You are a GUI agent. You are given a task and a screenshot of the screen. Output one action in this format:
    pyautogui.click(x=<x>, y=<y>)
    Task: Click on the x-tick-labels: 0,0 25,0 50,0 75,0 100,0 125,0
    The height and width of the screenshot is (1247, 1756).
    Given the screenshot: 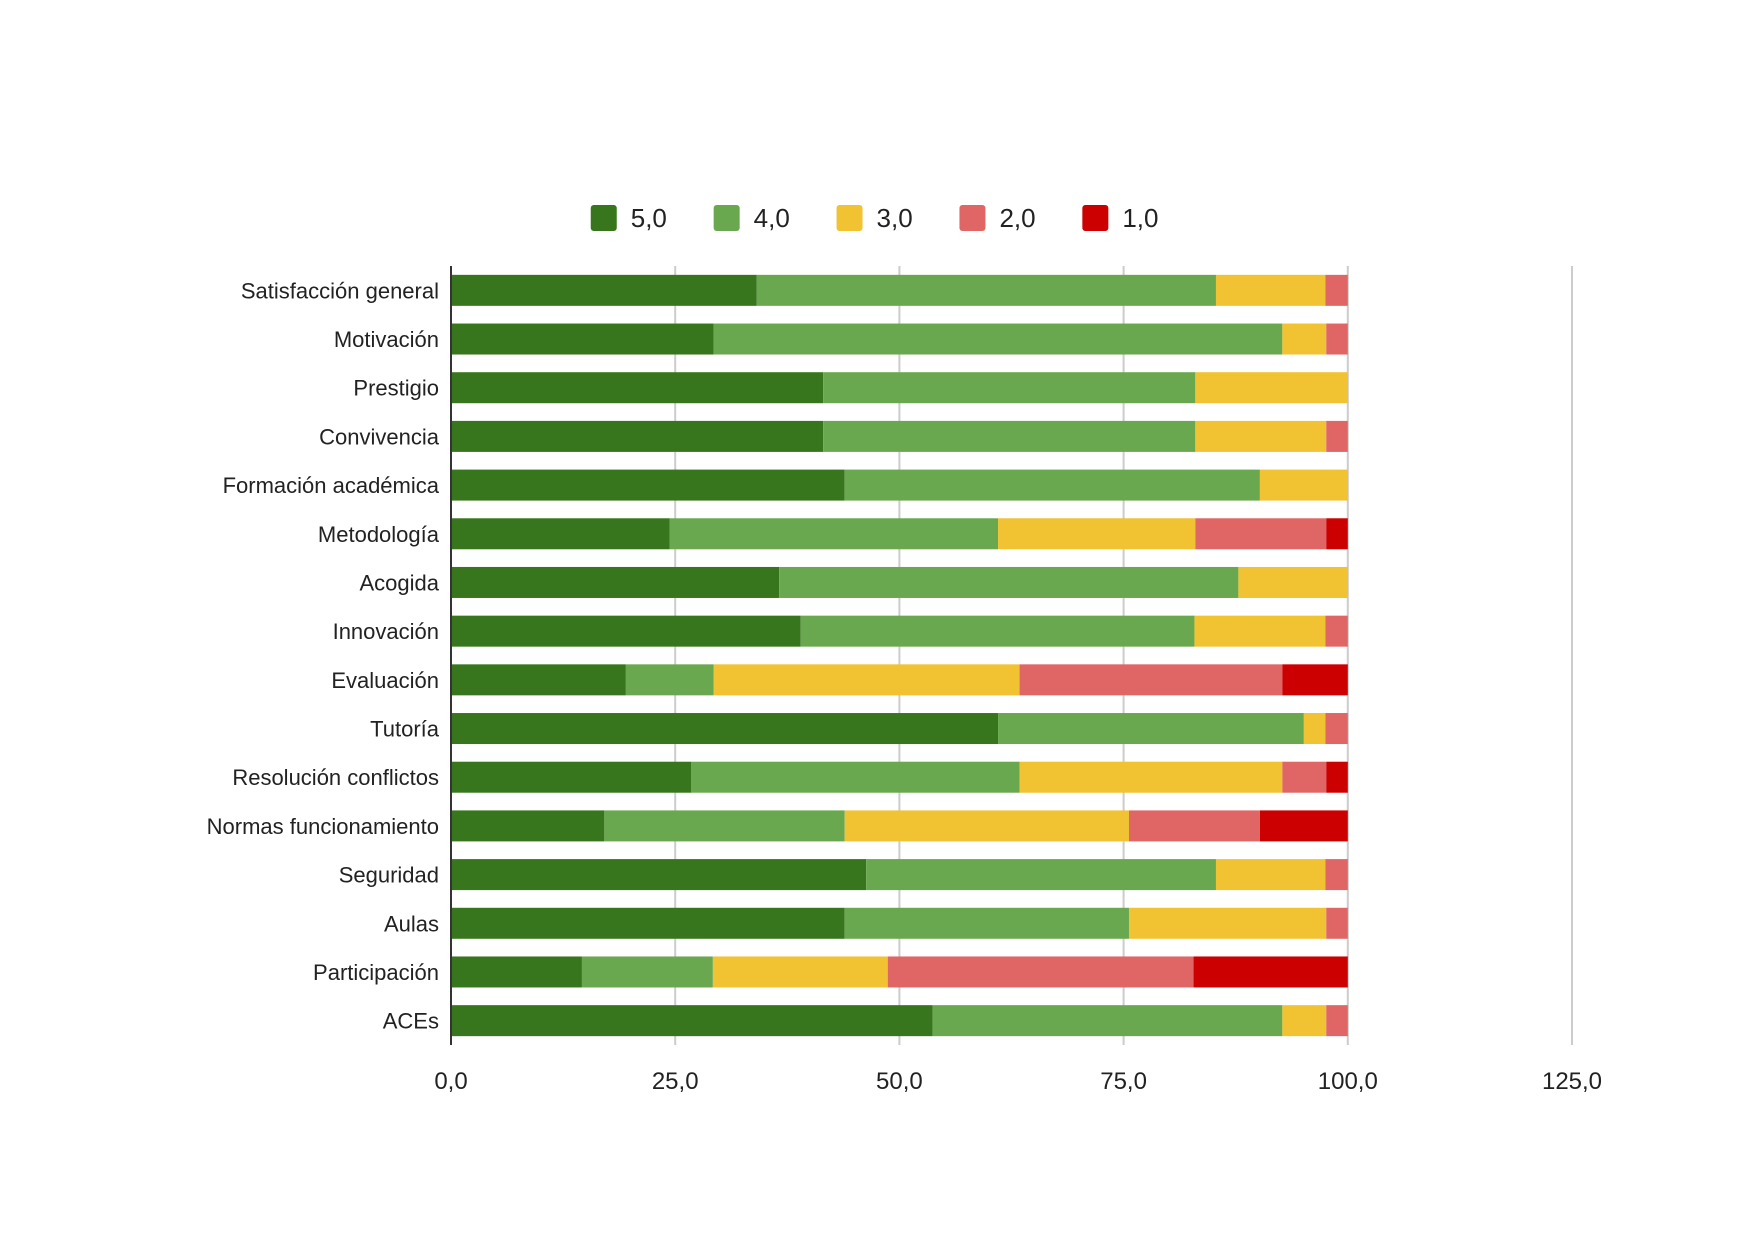 What is the action you would take?
    pyautogui.click(x=1018, y=1081)
    